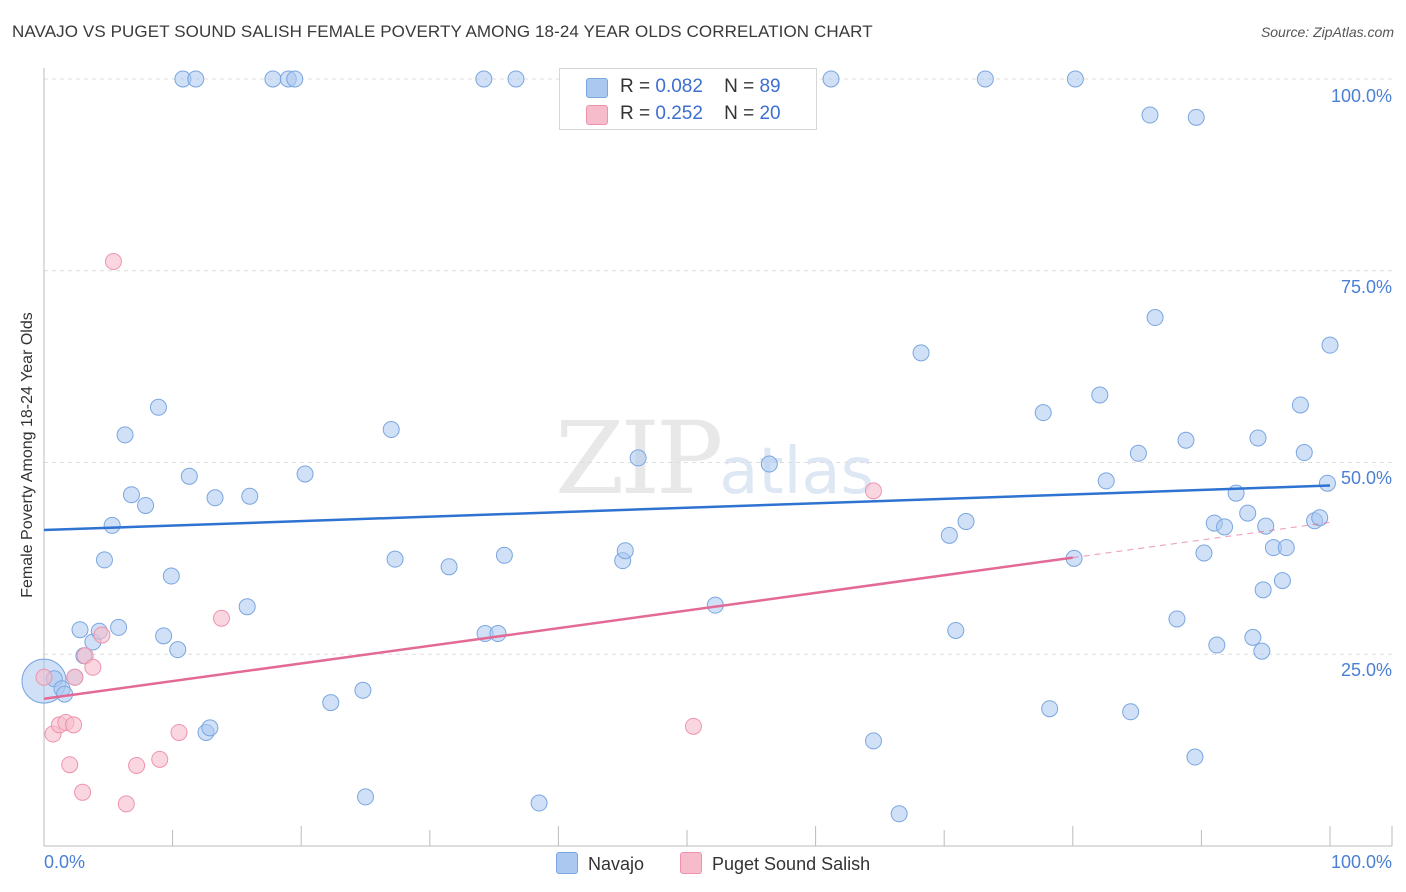  What do you see at coordinates (558, 628) in the screenshot?
I see `salish-trend-line` at bounding box center [558, 628].